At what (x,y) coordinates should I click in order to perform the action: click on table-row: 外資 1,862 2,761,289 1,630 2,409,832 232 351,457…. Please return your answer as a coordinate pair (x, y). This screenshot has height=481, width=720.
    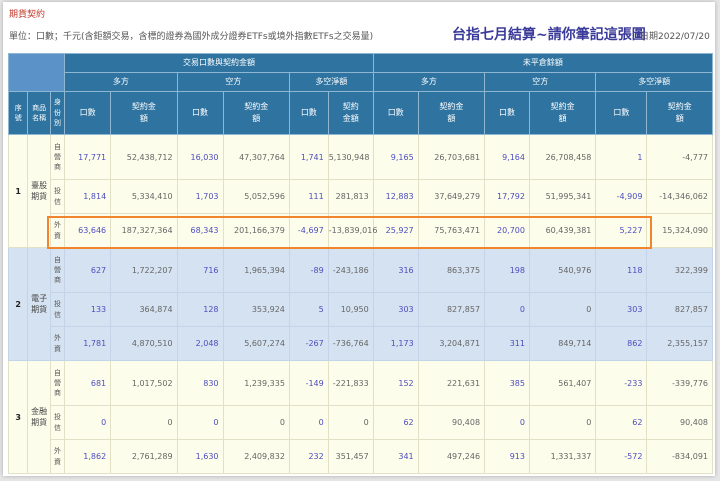
    Looking at the image, I should click on (361, 456).